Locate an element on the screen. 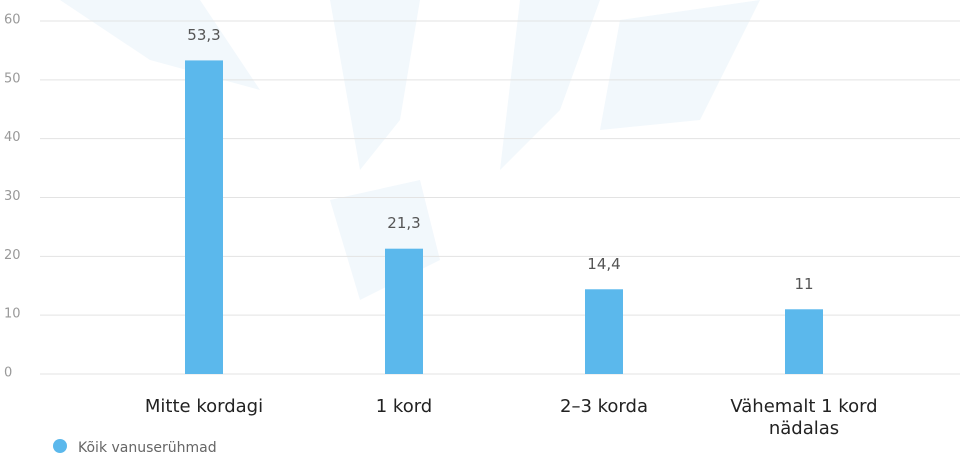 Image resolution: width=972 pixels, height=454 pixels. y-tick-label: 10 is located at coordinates (12, 314).